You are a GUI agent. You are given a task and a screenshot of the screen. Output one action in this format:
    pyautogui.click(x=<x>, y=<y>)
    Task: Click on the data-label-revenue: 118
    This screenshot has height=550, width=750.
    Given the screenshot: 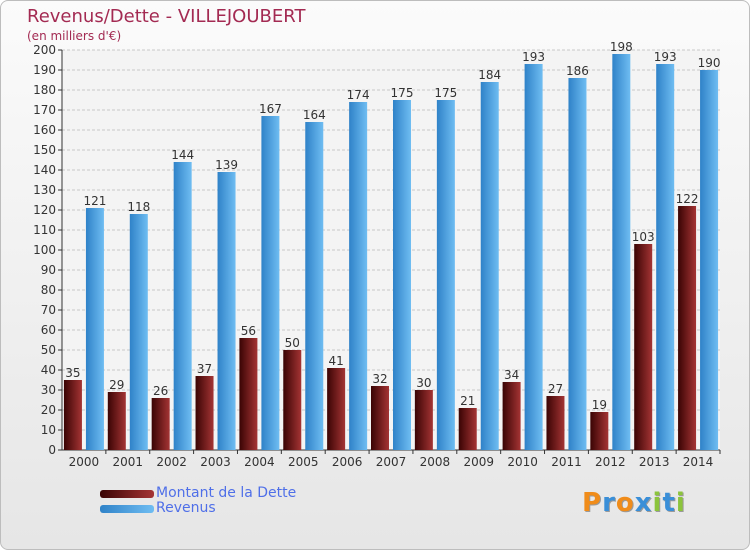 What is the action you would take?
    pyautogui.click(x=138, y=207)
    